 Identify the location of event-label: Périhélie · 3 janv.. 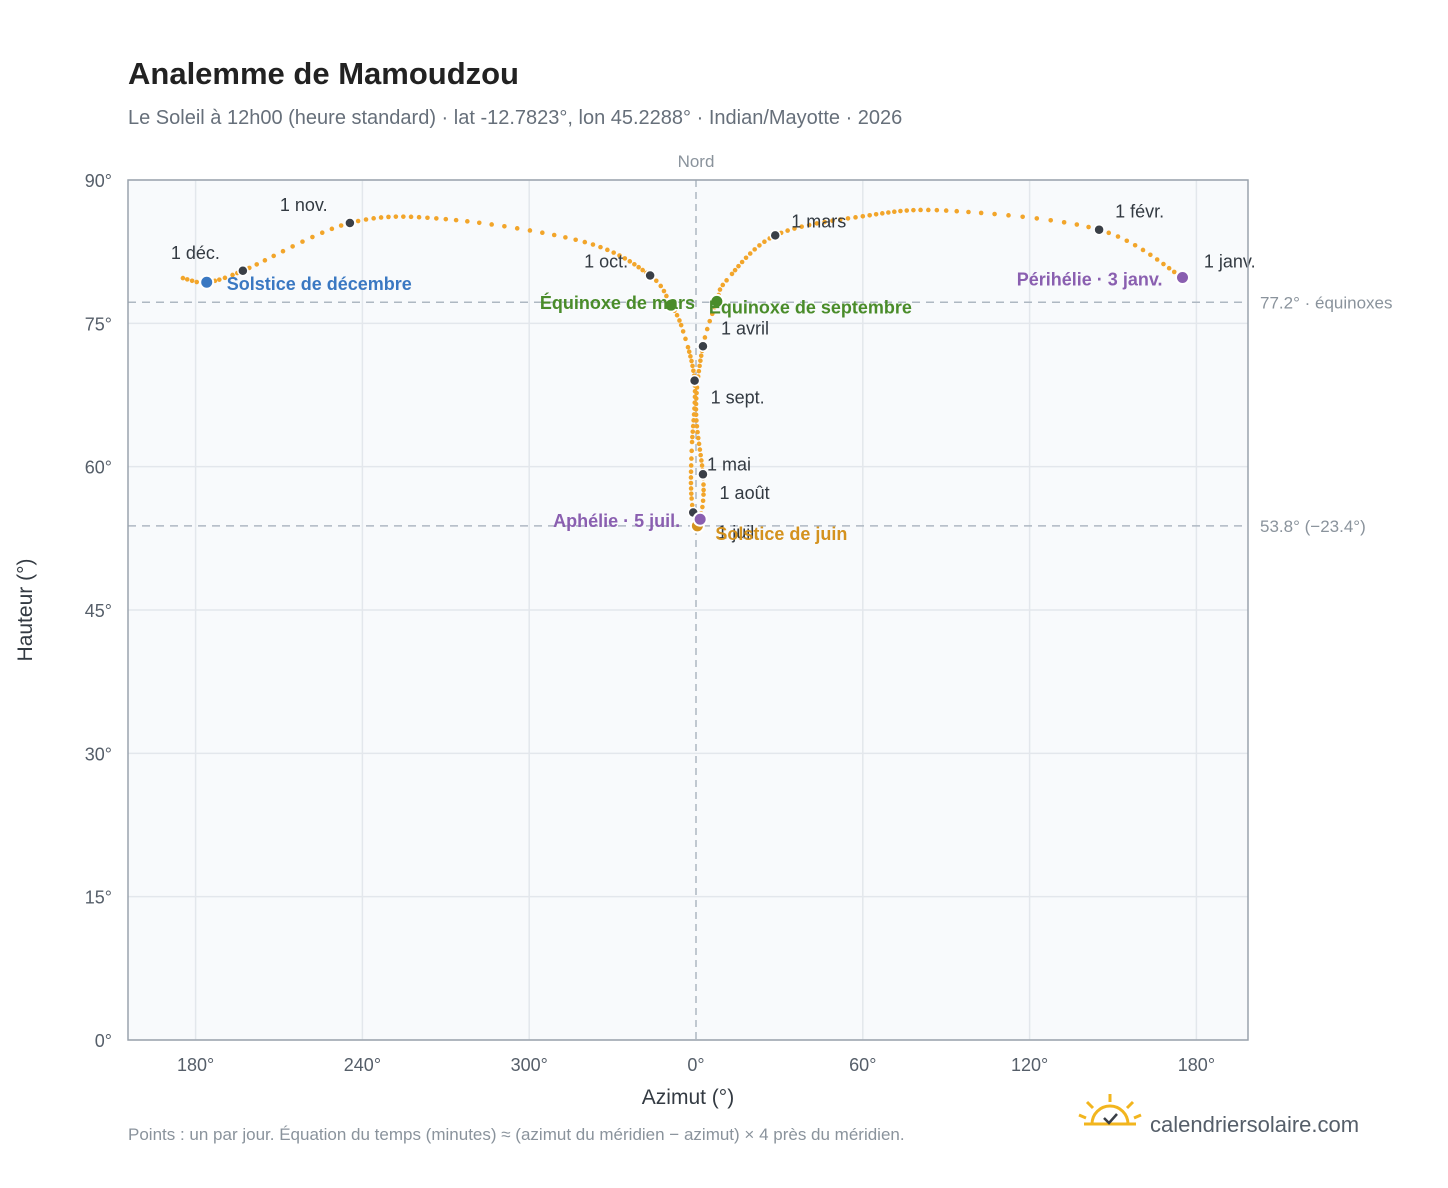
(1090, 279).